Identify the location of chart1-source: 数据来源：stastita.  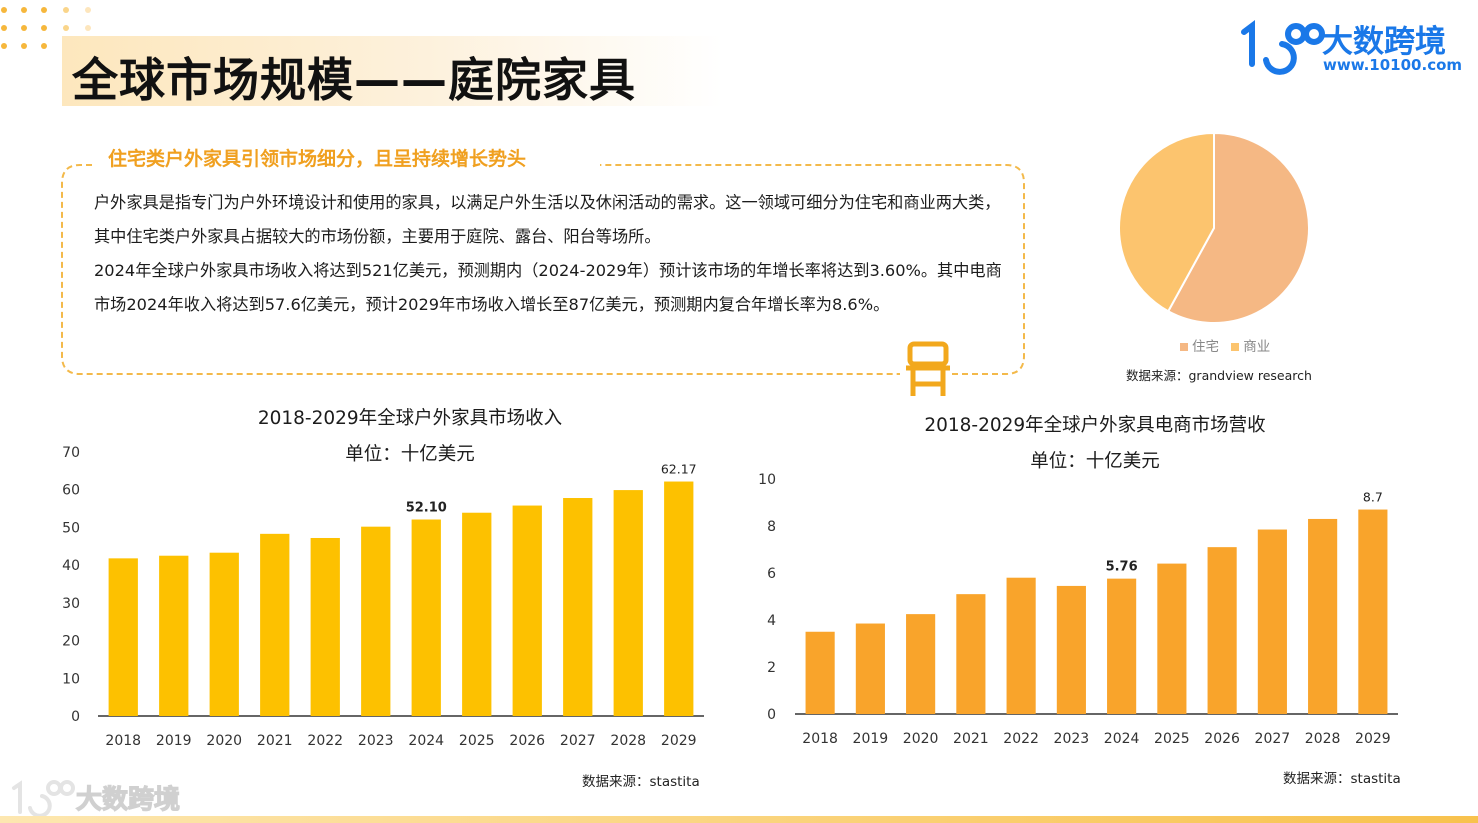
(641, 782).